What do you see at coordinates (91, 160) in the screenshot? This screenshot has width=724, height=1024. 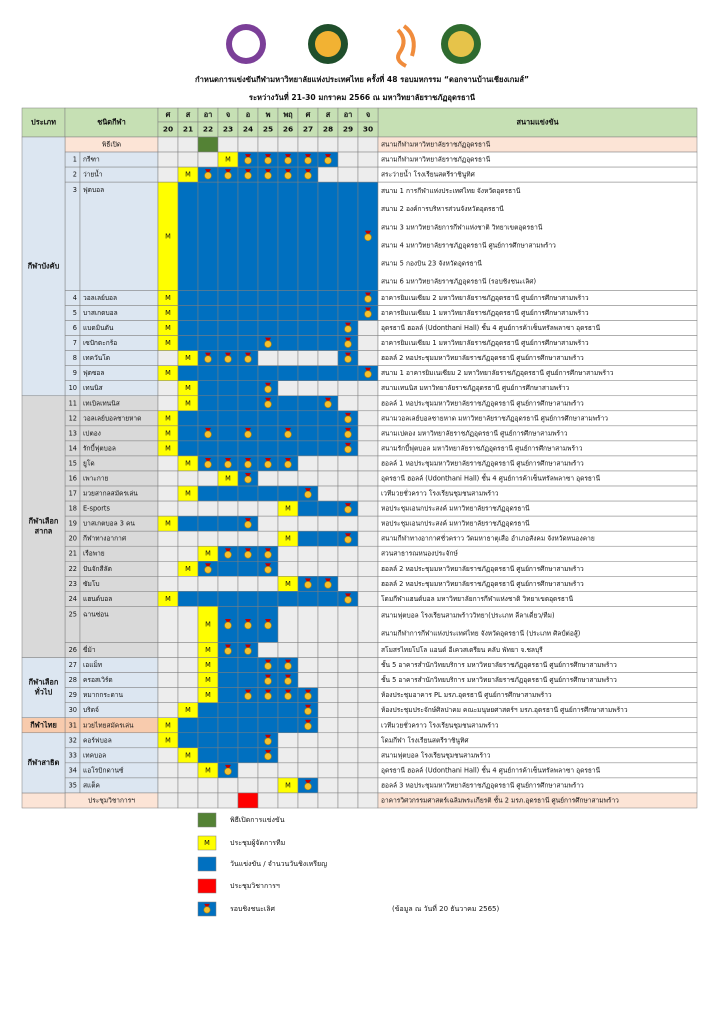 I see `sport-name: กรีฑา` at bounding box center [91, 160].